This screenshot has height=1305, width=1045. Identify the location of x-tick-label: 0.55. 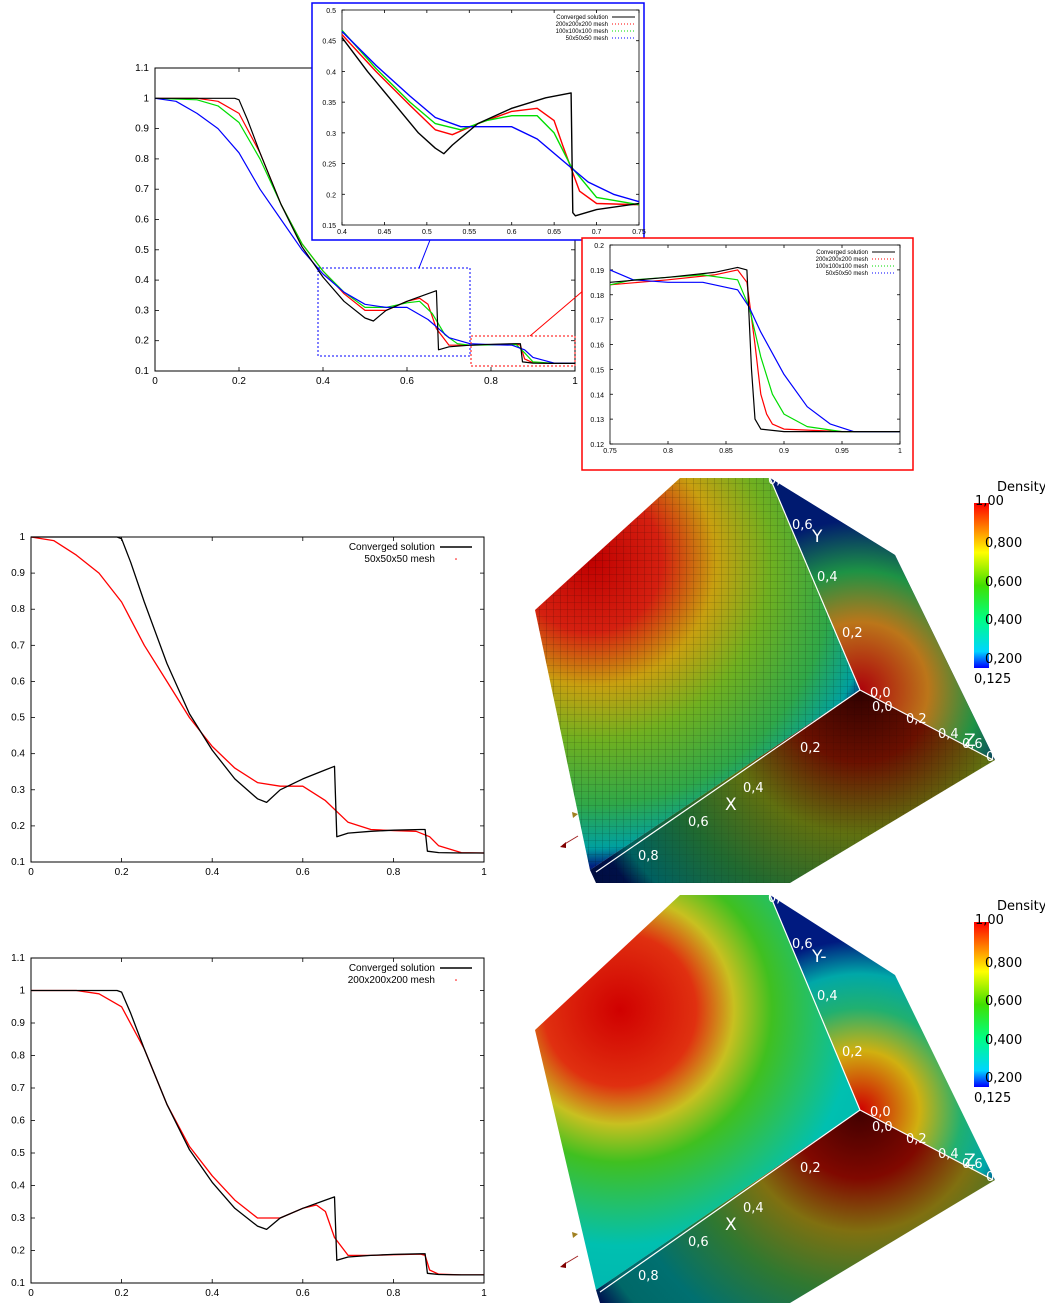
(469, 232).